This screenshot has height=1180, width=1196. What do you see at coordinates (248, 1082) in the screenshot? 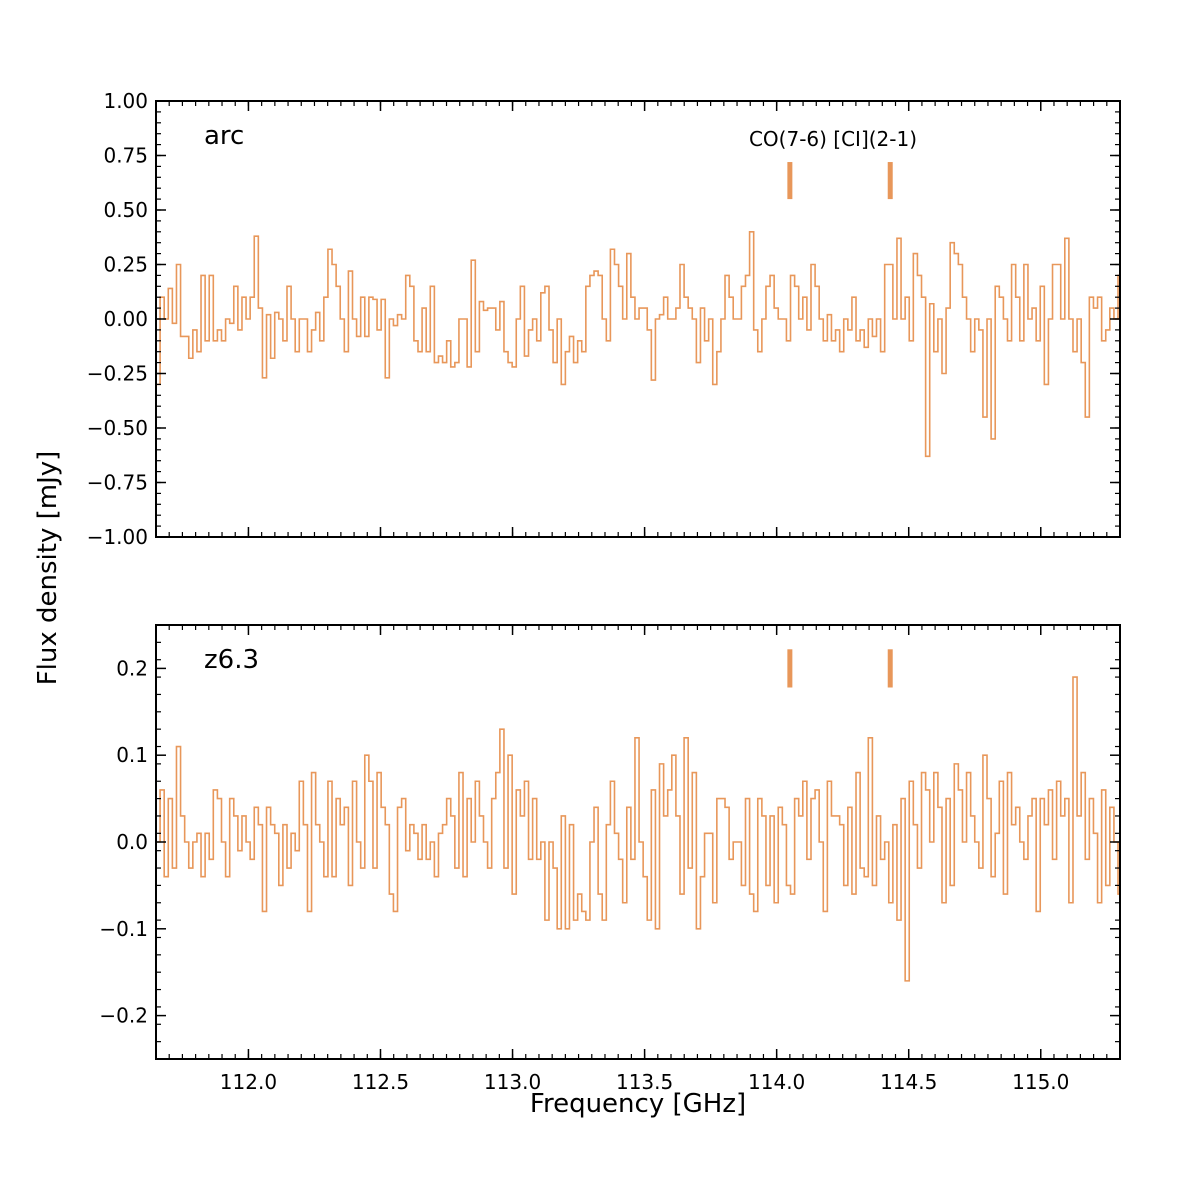
I see `x-tick-label: 112.0` at bounding box center [248, 1082].